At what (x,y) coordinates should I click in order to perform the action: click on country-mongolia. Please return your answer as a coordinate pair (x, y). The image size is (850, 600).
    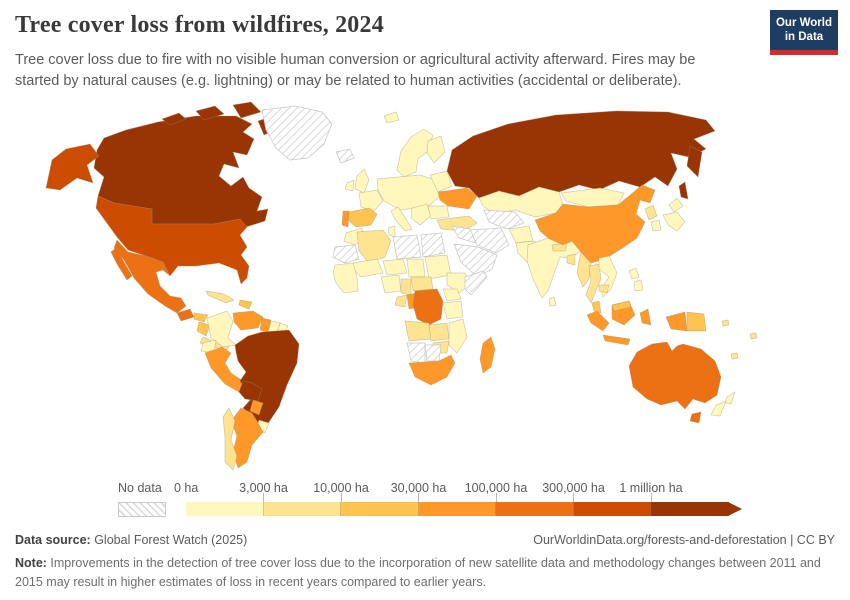
    Looking at the image, I should click on (592, 197).